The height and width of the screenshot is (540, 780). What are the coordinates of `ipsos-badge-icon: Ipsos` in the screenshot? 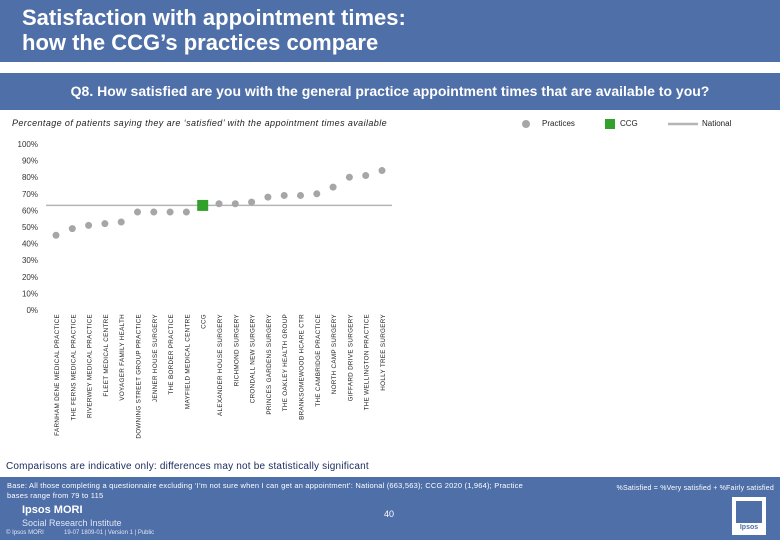 It's located at (749, 516).